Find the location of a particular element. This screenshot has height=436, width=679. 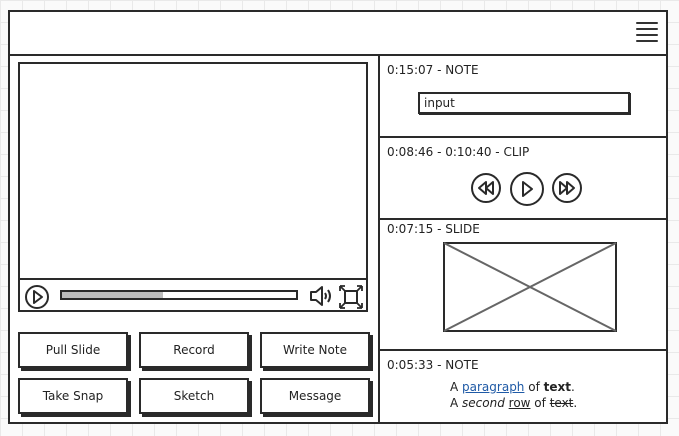

note-text-line-2: A second row of text. is located at coordinates (513, 403).